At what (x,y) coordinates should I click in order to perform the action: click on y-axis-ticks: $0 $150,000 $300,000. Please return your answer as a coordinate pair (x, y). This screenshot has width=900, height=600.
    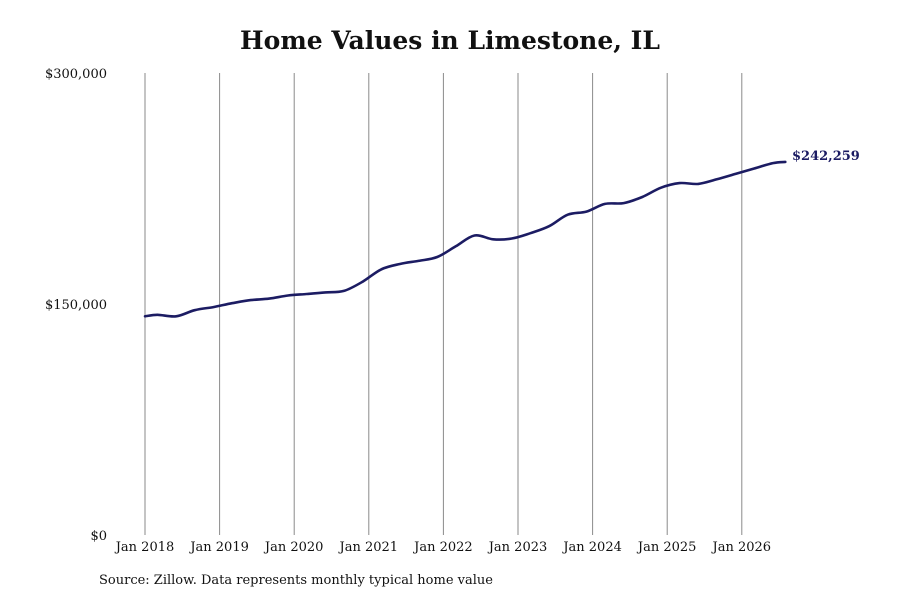
    Looking at the image, I should click on (76, 305).